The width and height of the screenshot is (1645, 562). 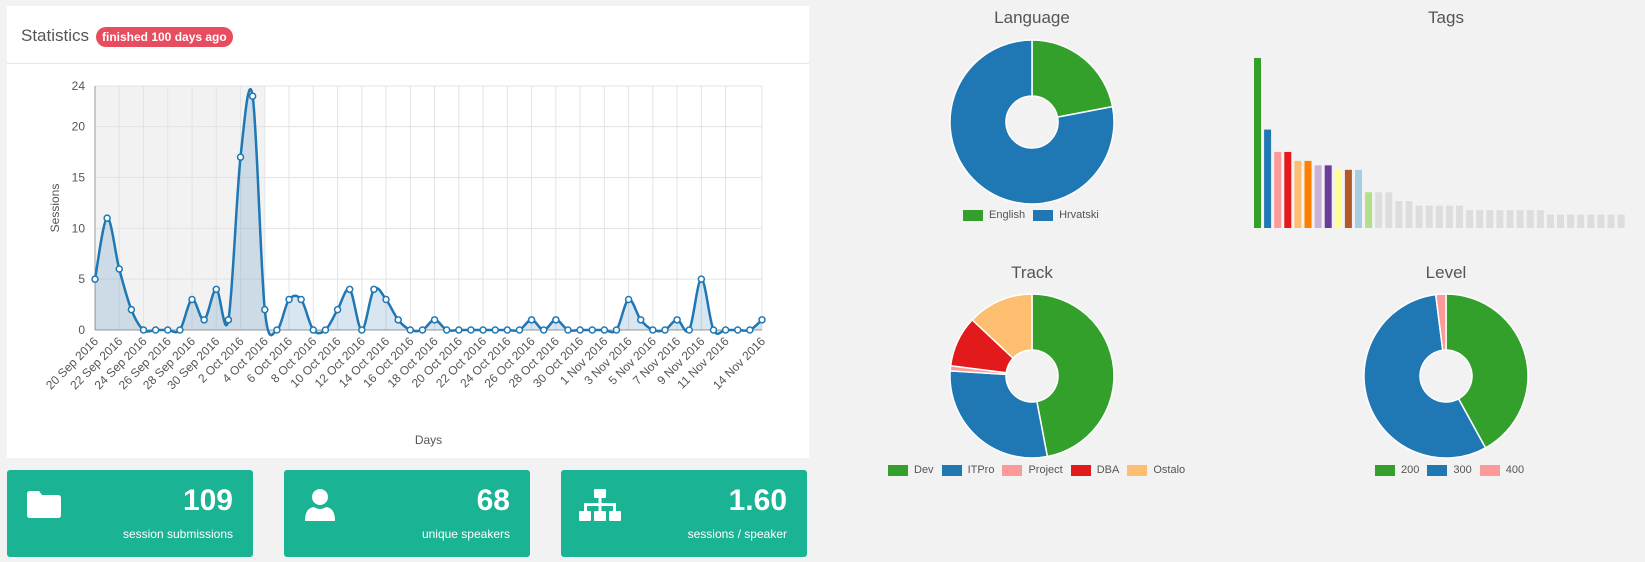 I want to click on slice-ostalo, so click(x=1002, y=326).